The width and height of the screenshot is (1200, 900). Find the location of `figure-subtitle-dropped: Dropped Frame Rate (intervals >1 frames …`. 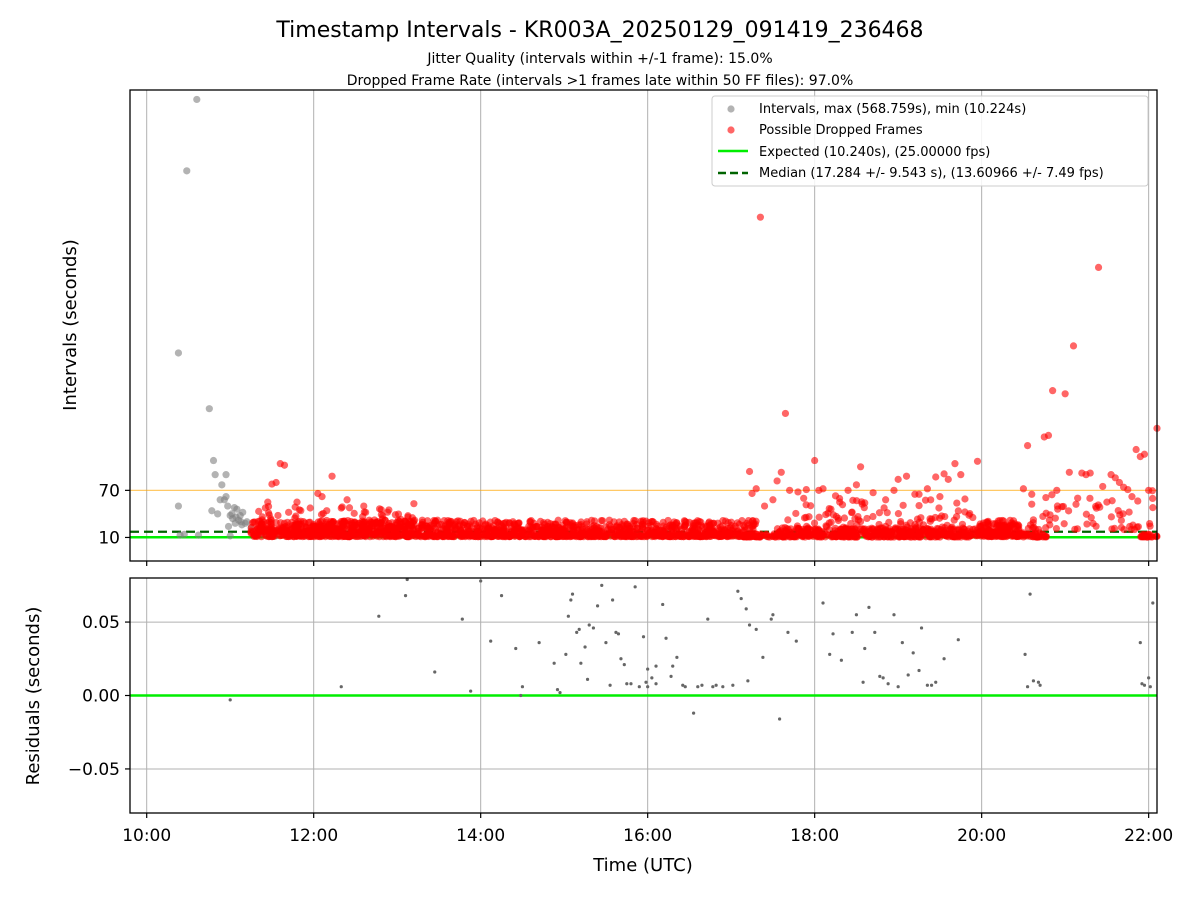

figure-subtitle-dropped: Dropped Frame Rate (intervals >1 frames … is located at coordinates (600, 81).